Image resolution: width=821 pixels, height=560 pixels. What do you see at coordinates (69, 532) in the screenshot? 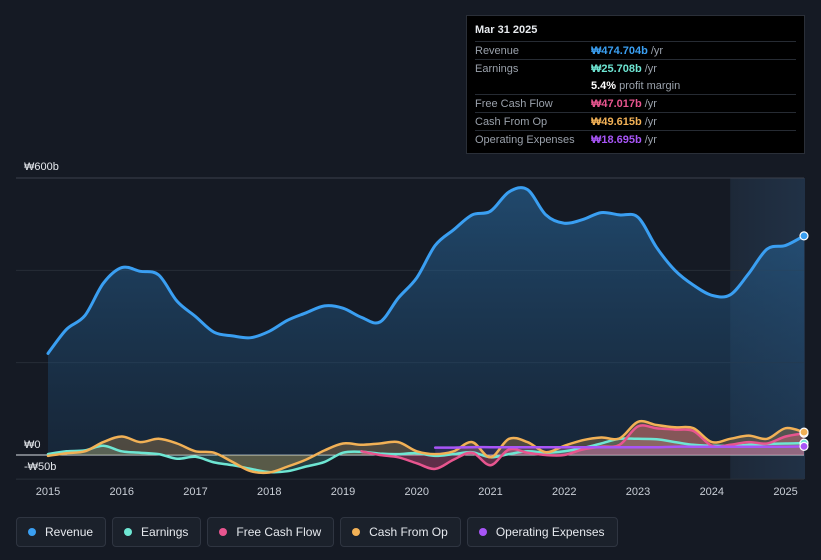
I see `legend-label: Revenue` at bounding box center [69, 532].